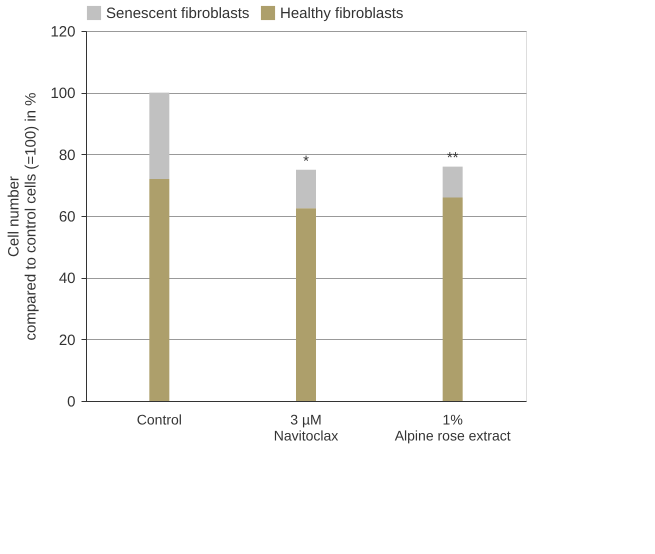 The height and width of the screenshot is (554, 655). What do you see at coordinates (63, 32) in the screenshot?
I see `y-tick-label: 120` at bounding box center [63, 32].